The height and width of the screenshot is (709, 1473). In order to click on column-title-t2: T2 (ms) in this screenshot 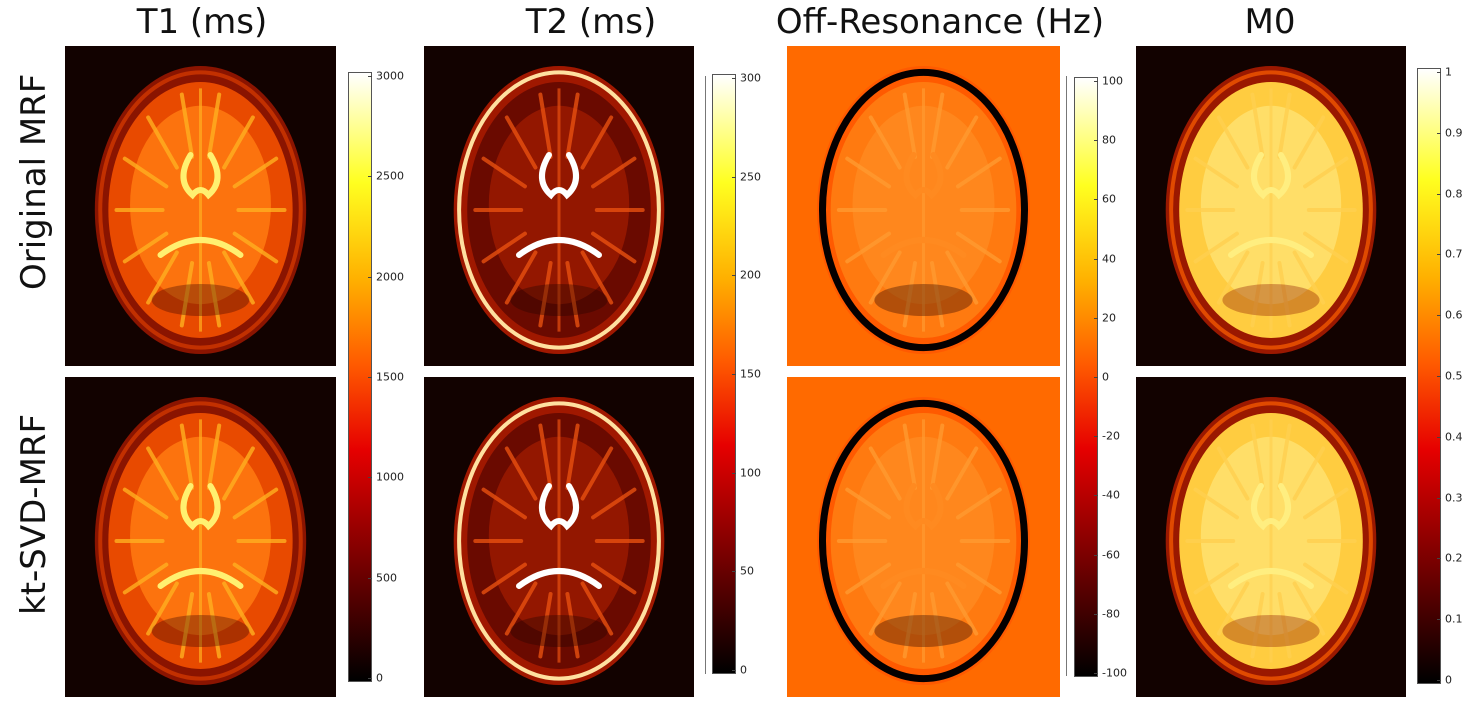, I will do `click(591, 22)`.